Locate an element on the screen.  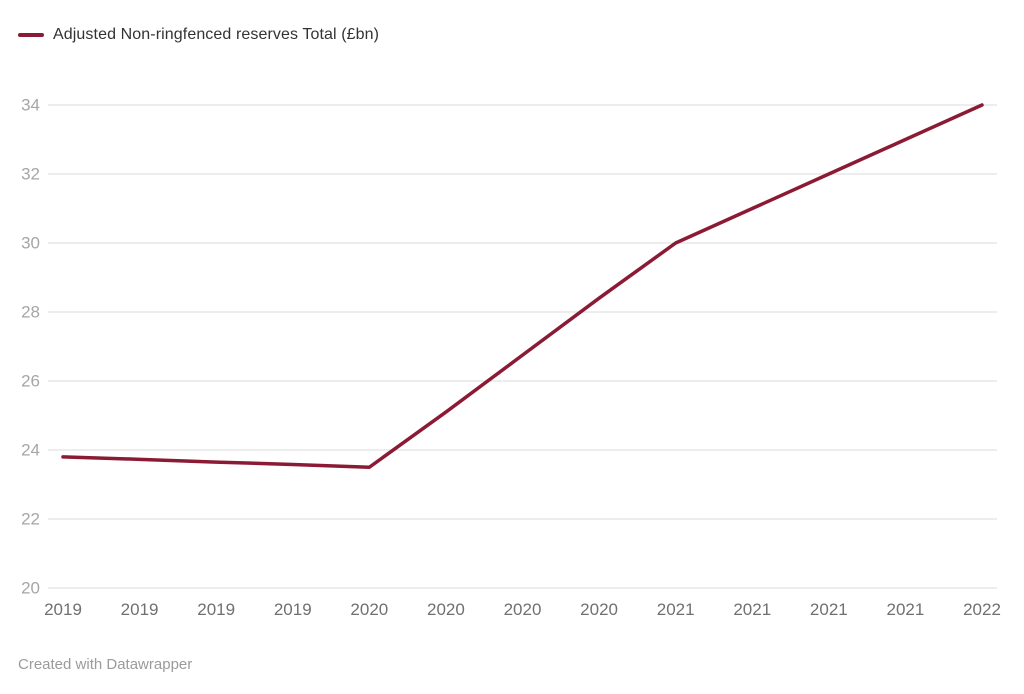
y-axis-tick-label: 20 is located at coordinates (30, 588).